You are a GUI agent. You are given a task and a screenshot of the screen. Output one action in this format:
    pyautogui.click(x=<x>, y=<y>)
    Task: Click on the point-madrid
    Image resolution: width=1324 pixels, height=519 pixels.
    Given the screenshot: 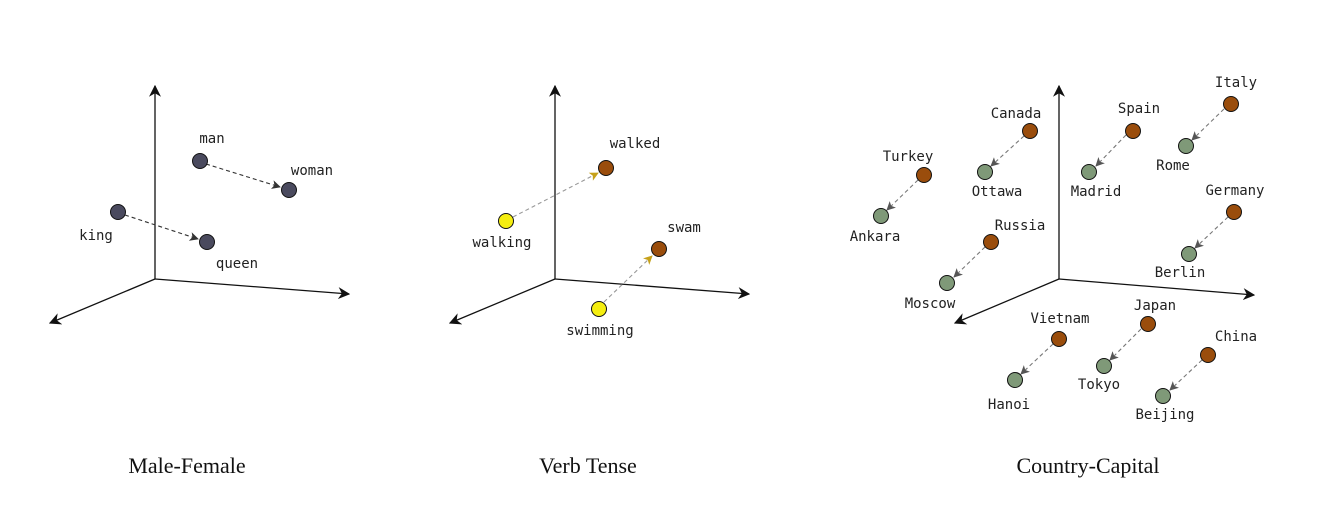 What is the action you would take?
    pyautogui.click(x=1089, y=172)
    